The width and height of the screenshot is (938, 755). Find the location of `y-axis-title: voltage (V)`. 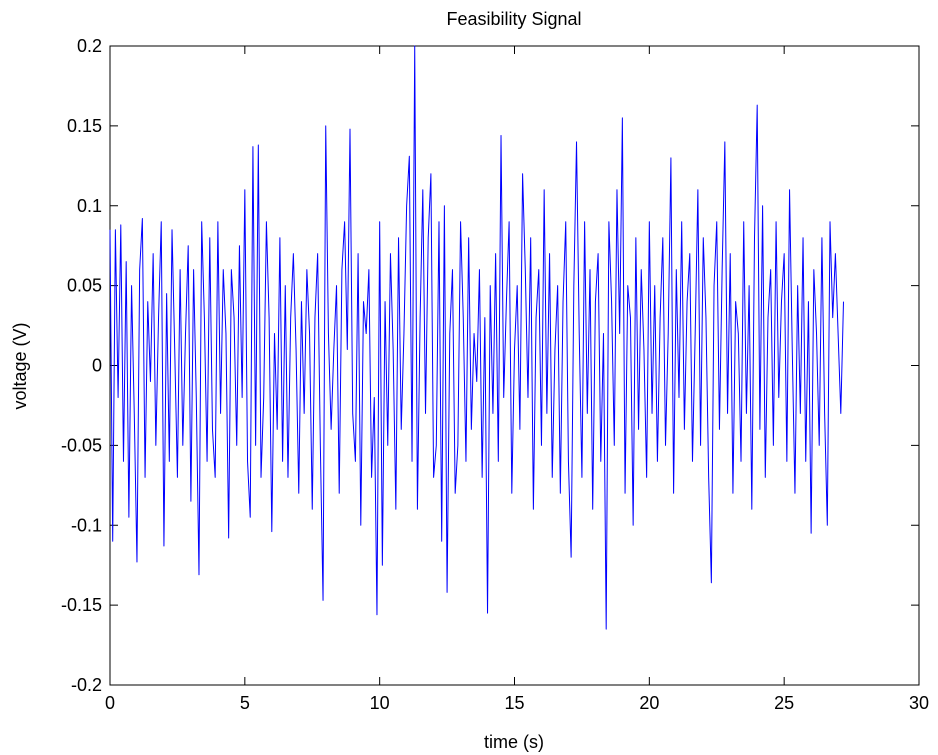

y-axis-title: voltage (V) is located at coordinates (20, 365).